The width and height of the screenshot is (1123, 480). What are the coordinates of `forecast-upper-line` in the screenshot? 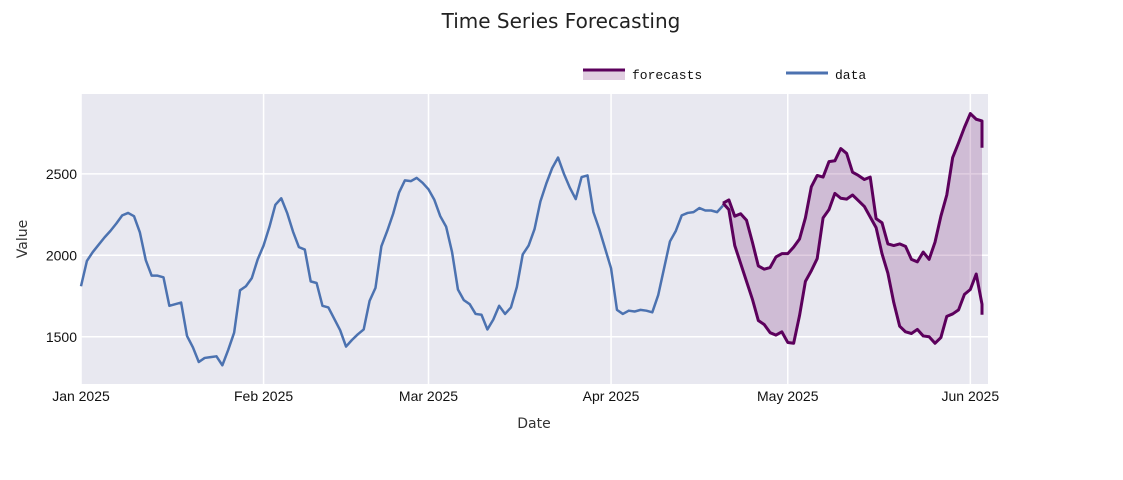 It's located at (853, 191).